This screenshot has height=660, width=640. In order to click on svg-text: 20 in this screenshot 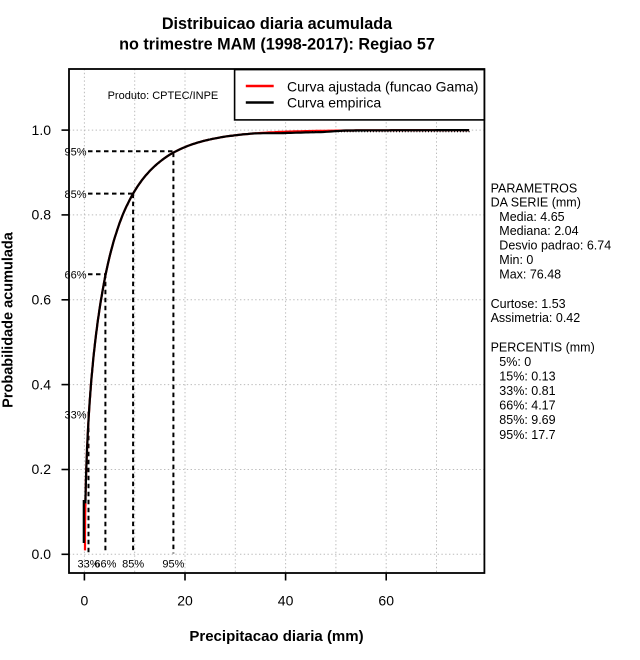, I will do `click(185, 601)`.